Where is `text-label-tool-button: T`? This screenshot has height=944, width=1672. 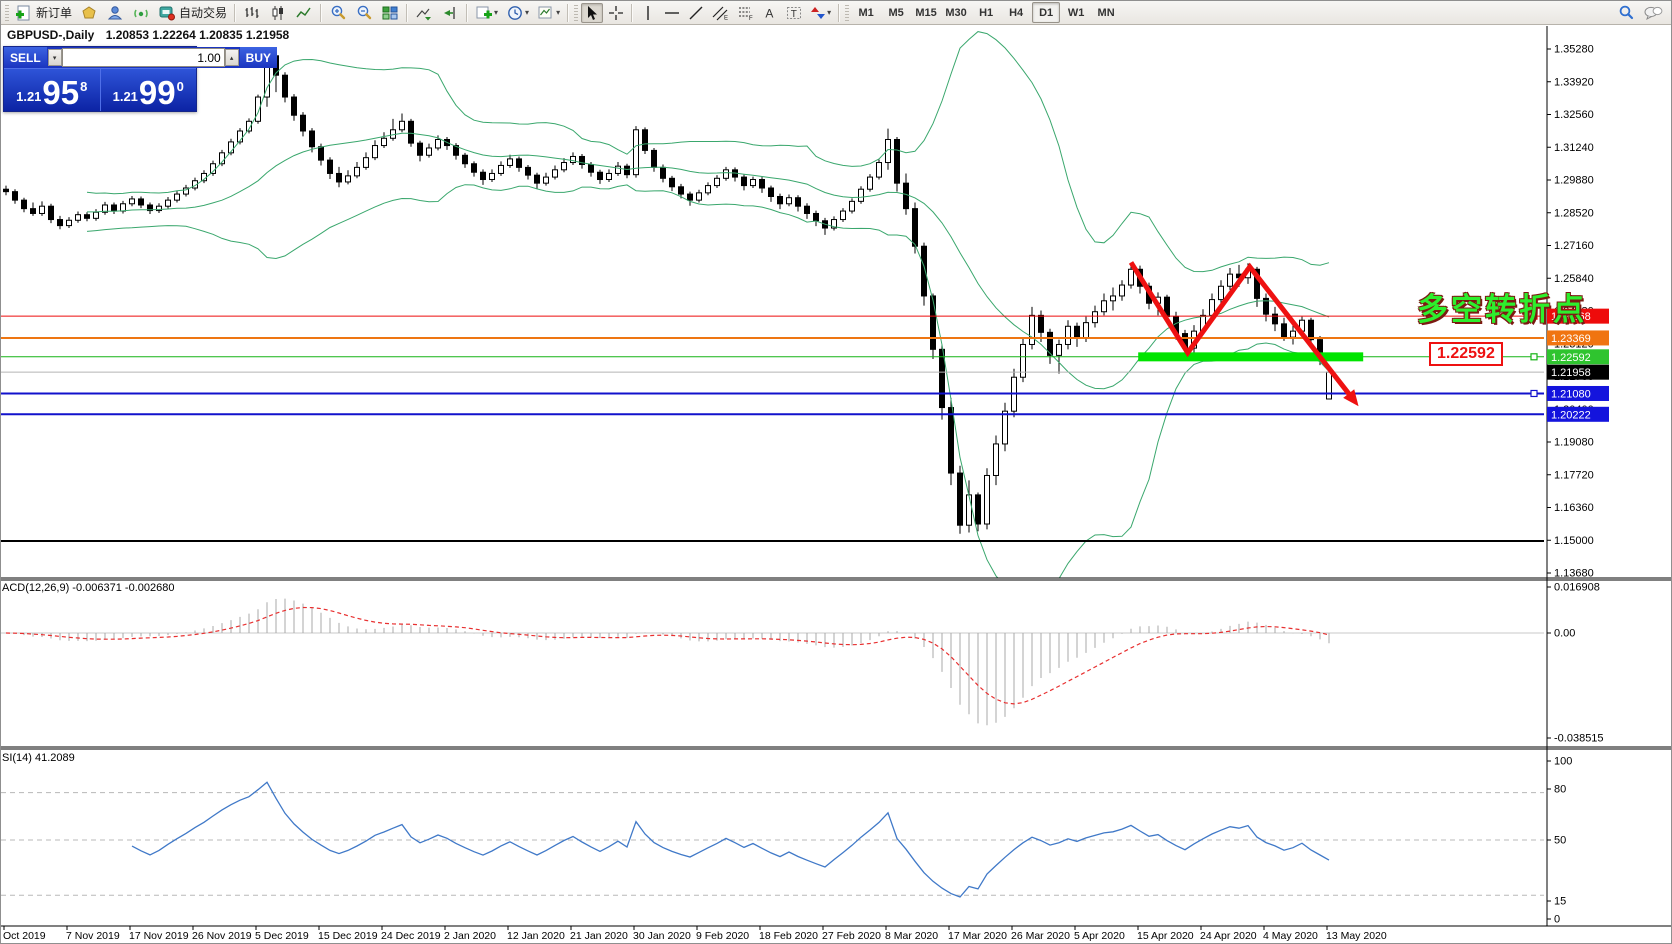
text-label-tool-button: T is located at coordinates (794, 13).